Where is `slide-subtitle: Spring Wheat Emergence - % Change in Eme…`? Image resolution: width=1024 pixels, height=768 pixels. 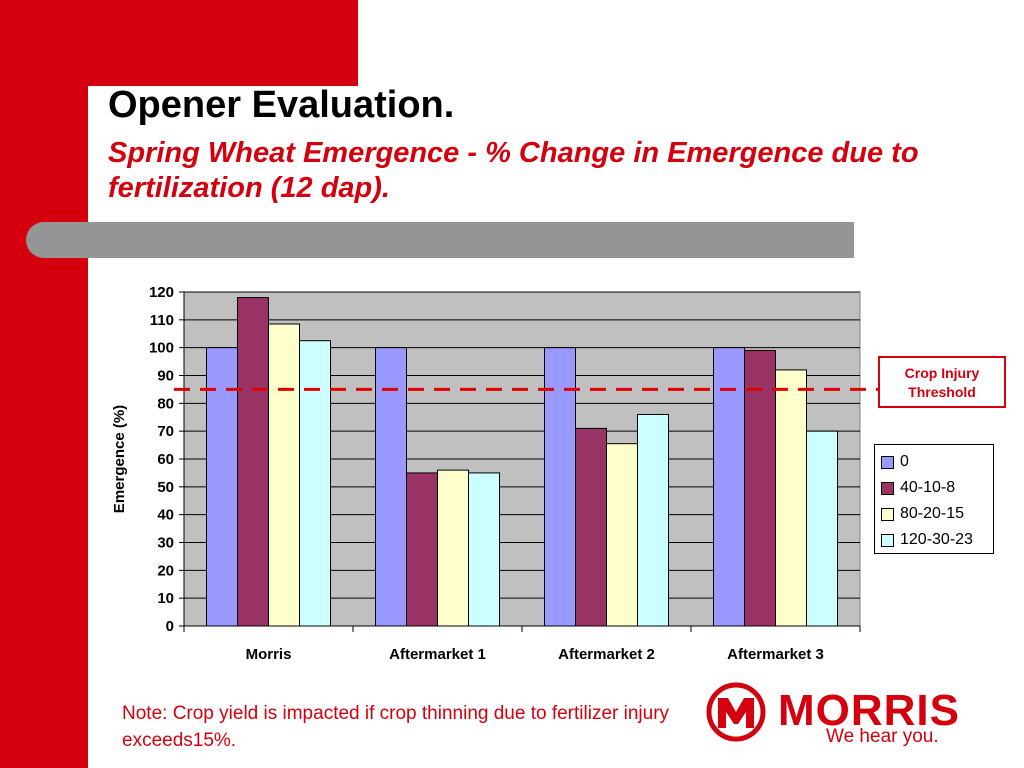 slide-subtitle: Spring Wheat Emergence - % Change in Eme… is located at coordinates (513, 170).